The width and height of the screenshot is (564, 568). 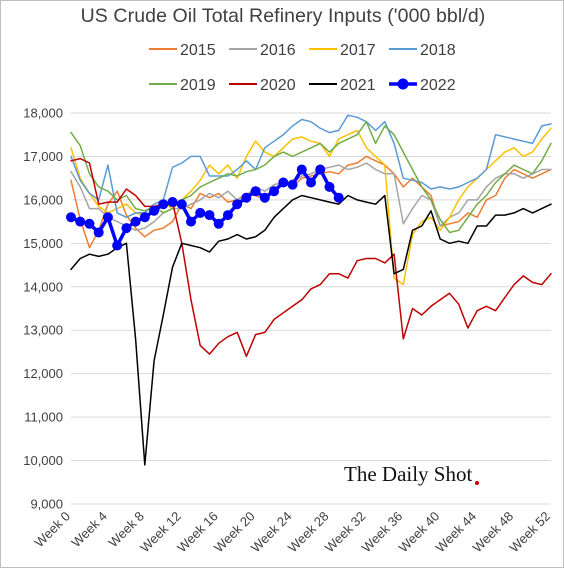 I want to click on legend-marker-2022, so click(x=403, y=84).